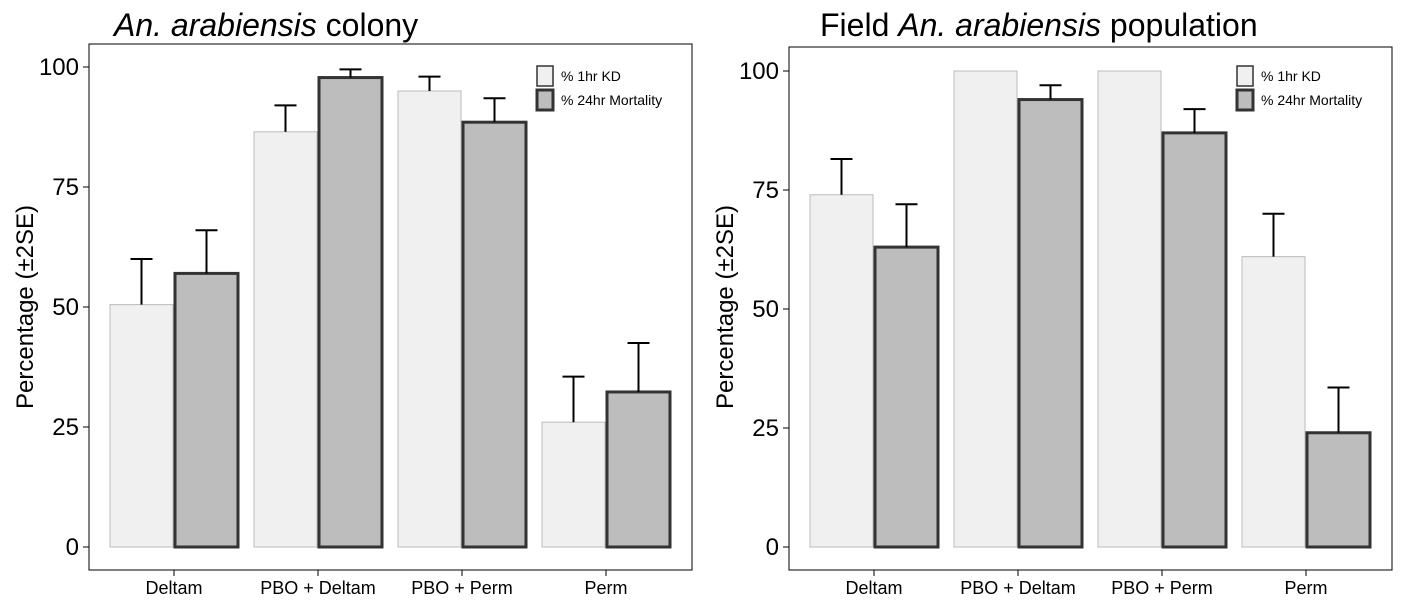  I want to click on title-part: population, so click(1179, 25).